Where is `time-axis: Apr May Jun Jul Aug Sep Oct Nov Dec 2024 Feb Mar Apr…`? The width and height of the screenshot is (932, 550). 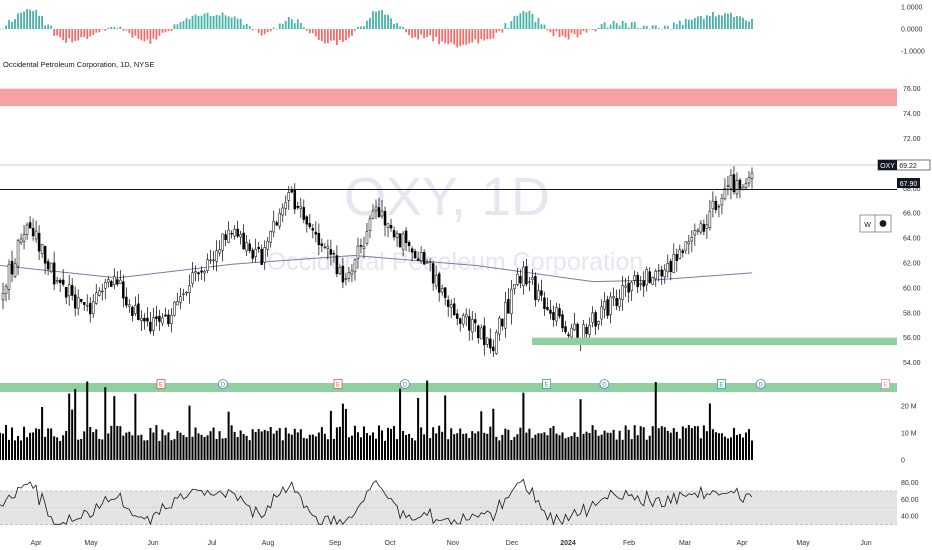
time-axis: Apr May Jun Jul Aug Sep Oct Nov Dec 2024 Feb Mar Apr… is located at coordinates (451, 543).